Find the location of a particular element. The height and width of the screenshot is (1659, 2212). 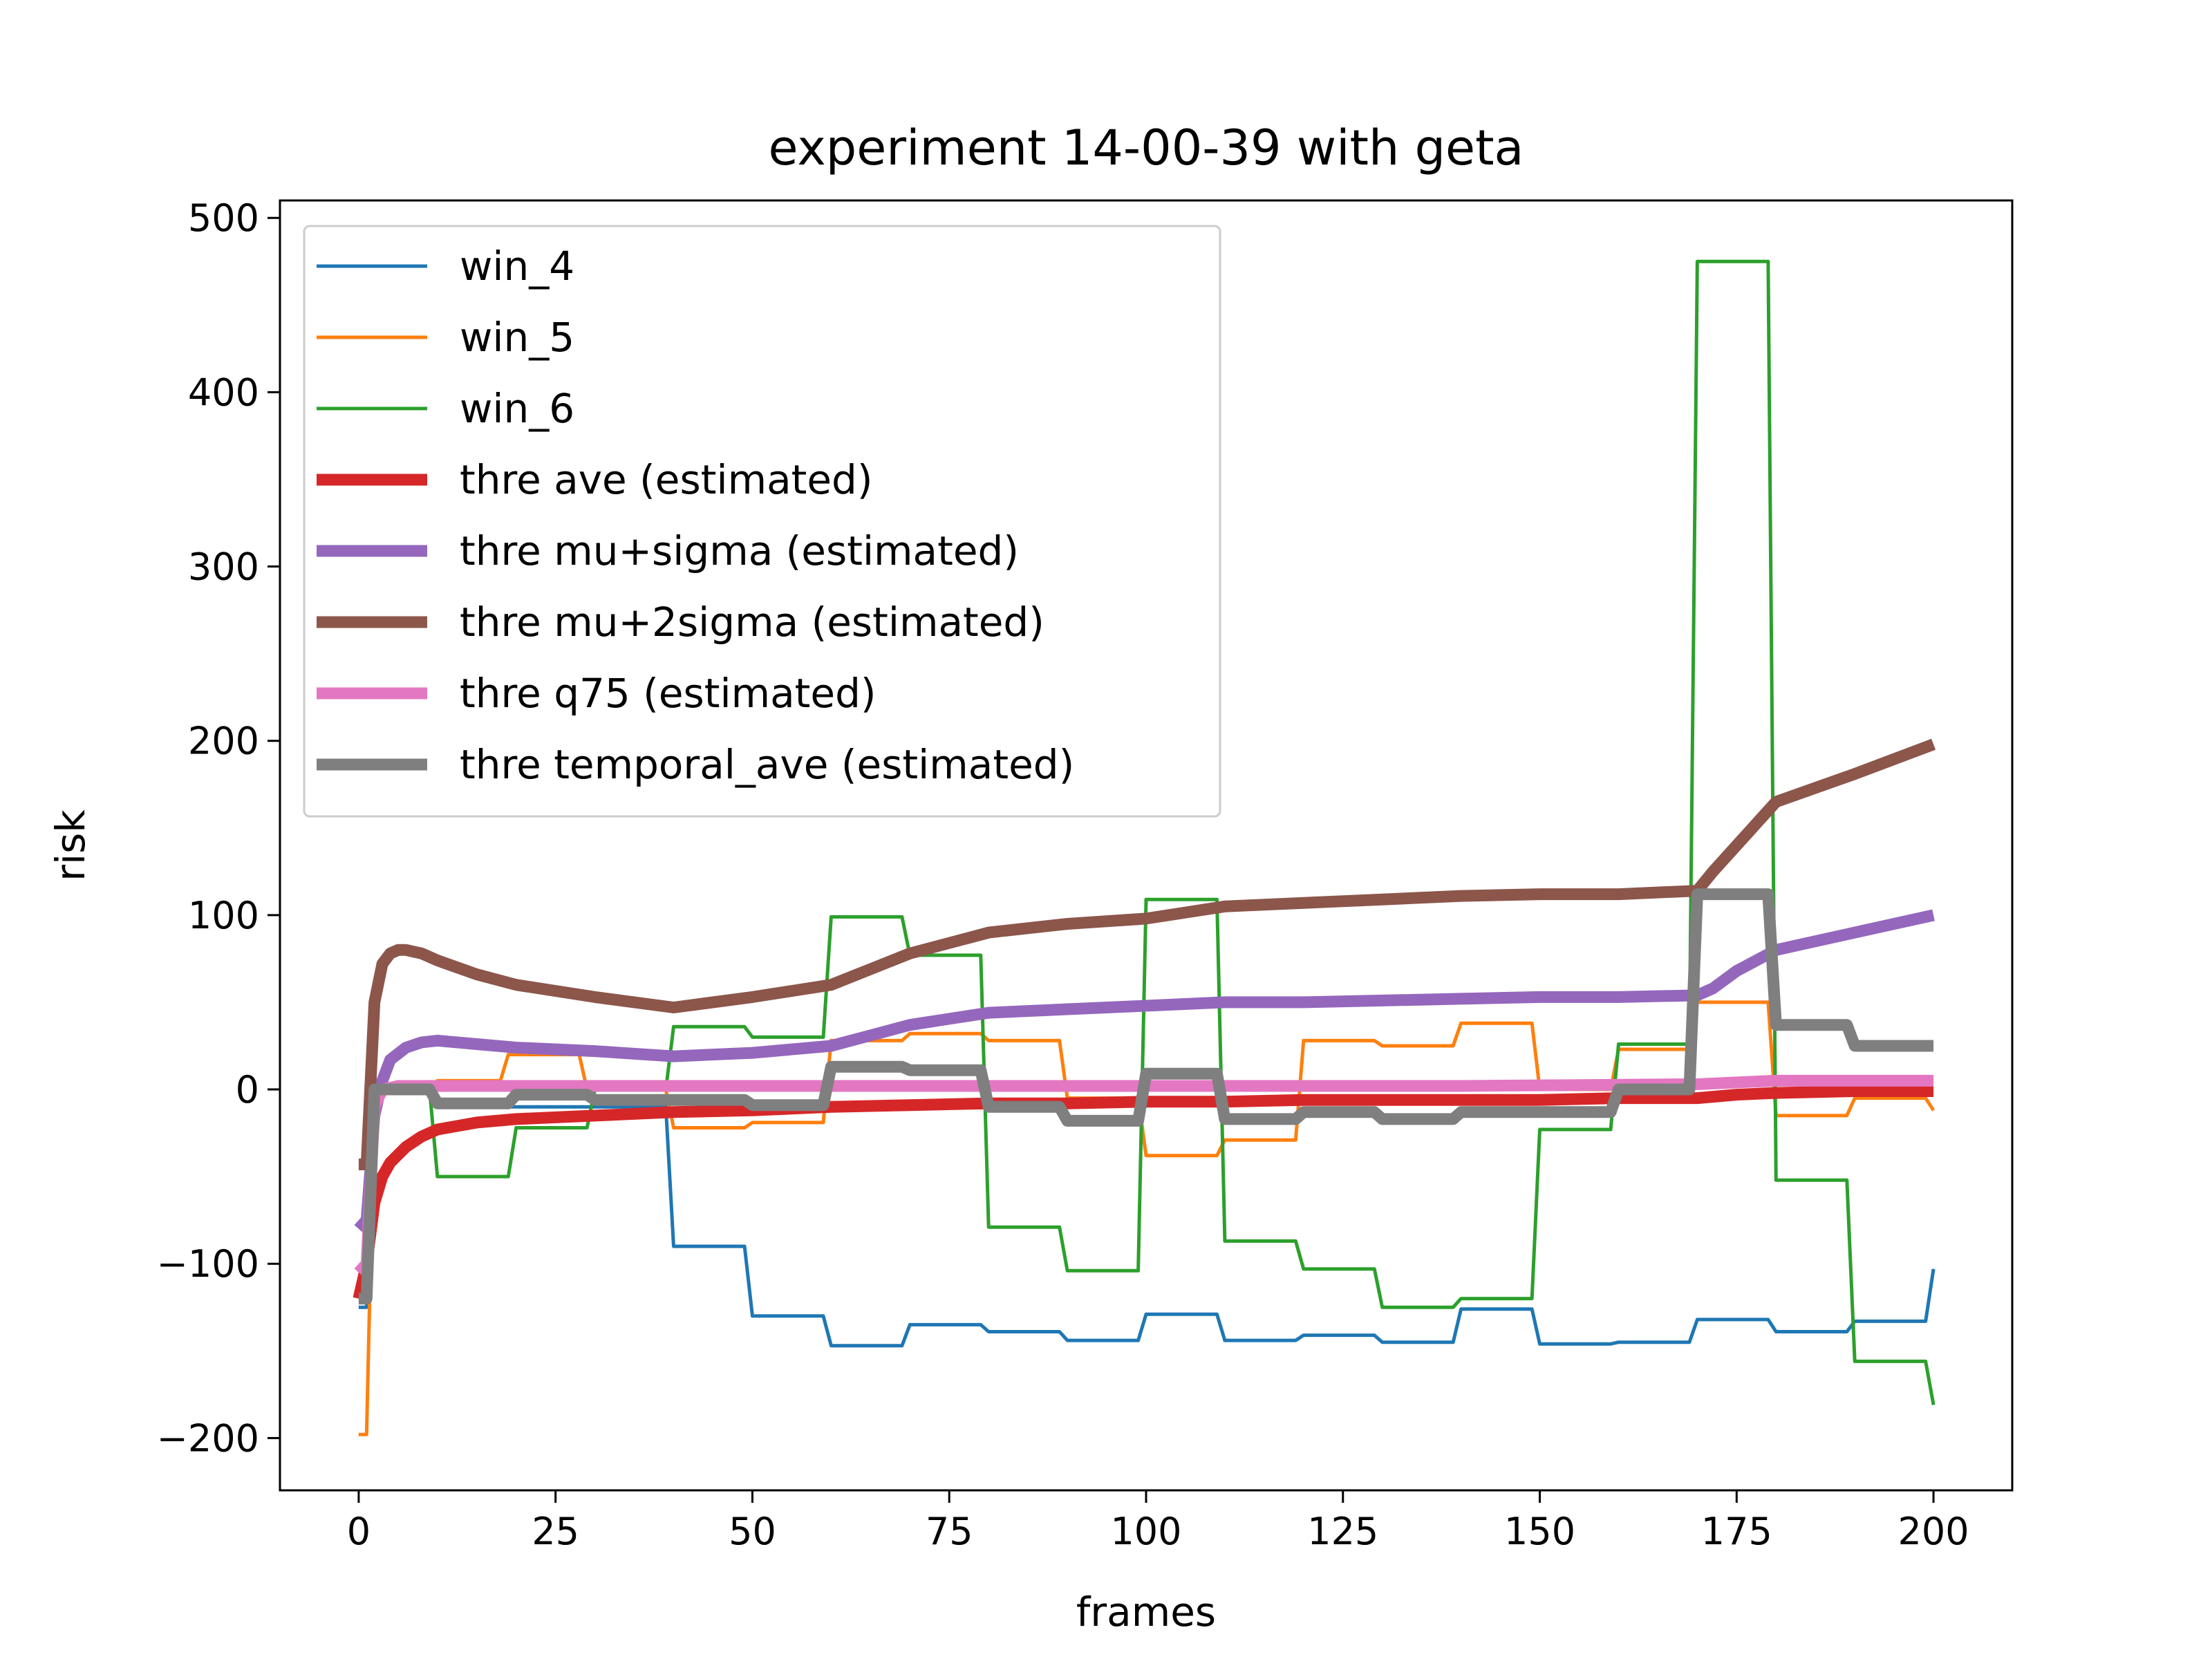

series-line-thre-mu-sigma-estimated is located at coordinates (1145, 1071).